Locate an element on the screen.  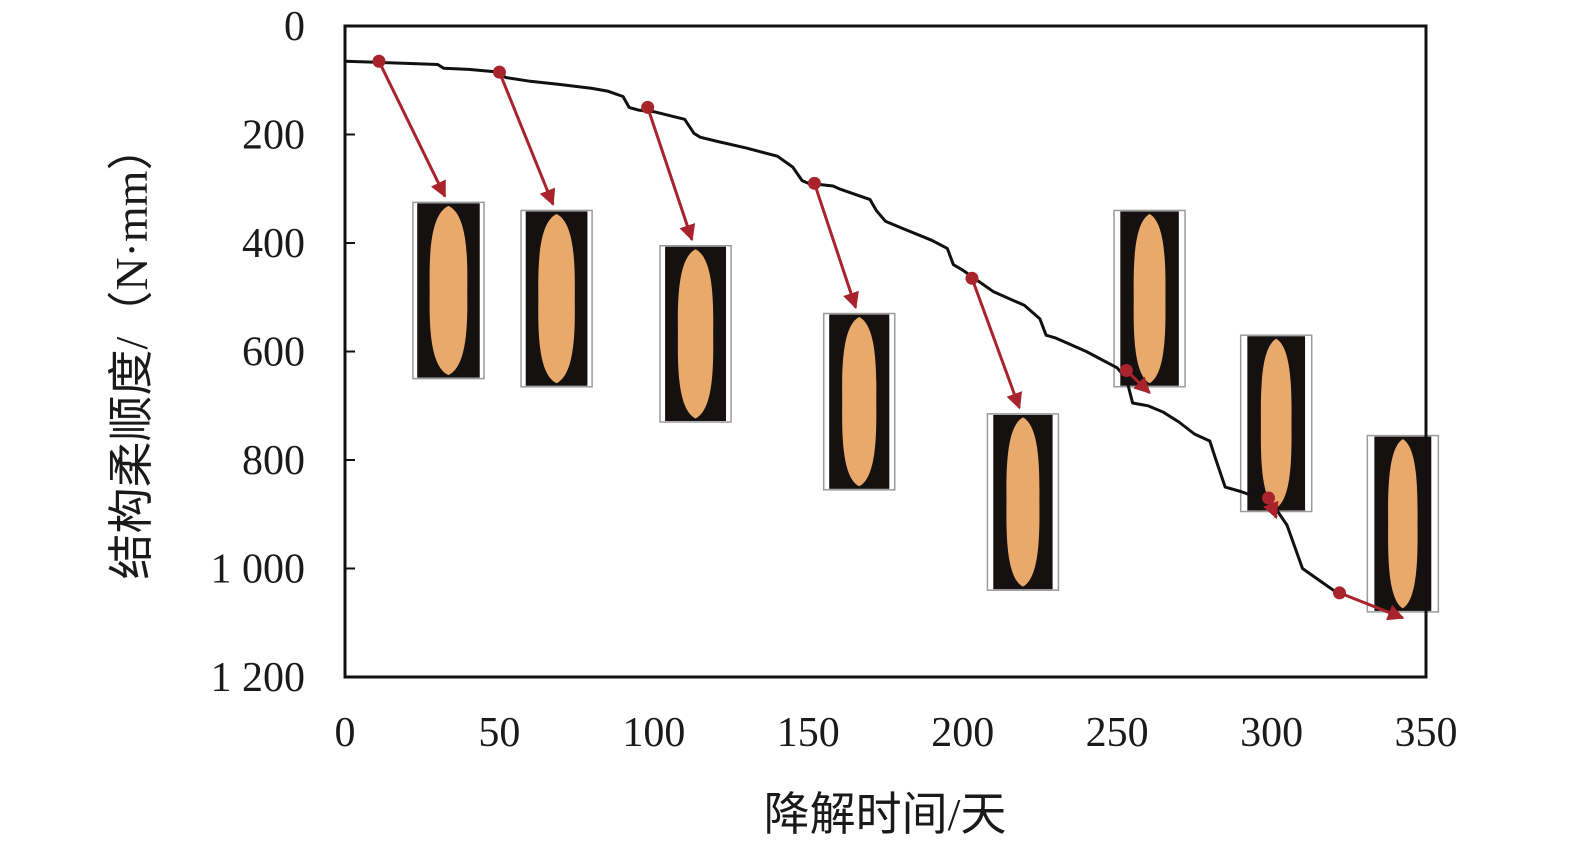
x-axis-ticks: 0 50 100 150 200 250 300 350 is located at coordinates (896, 733).